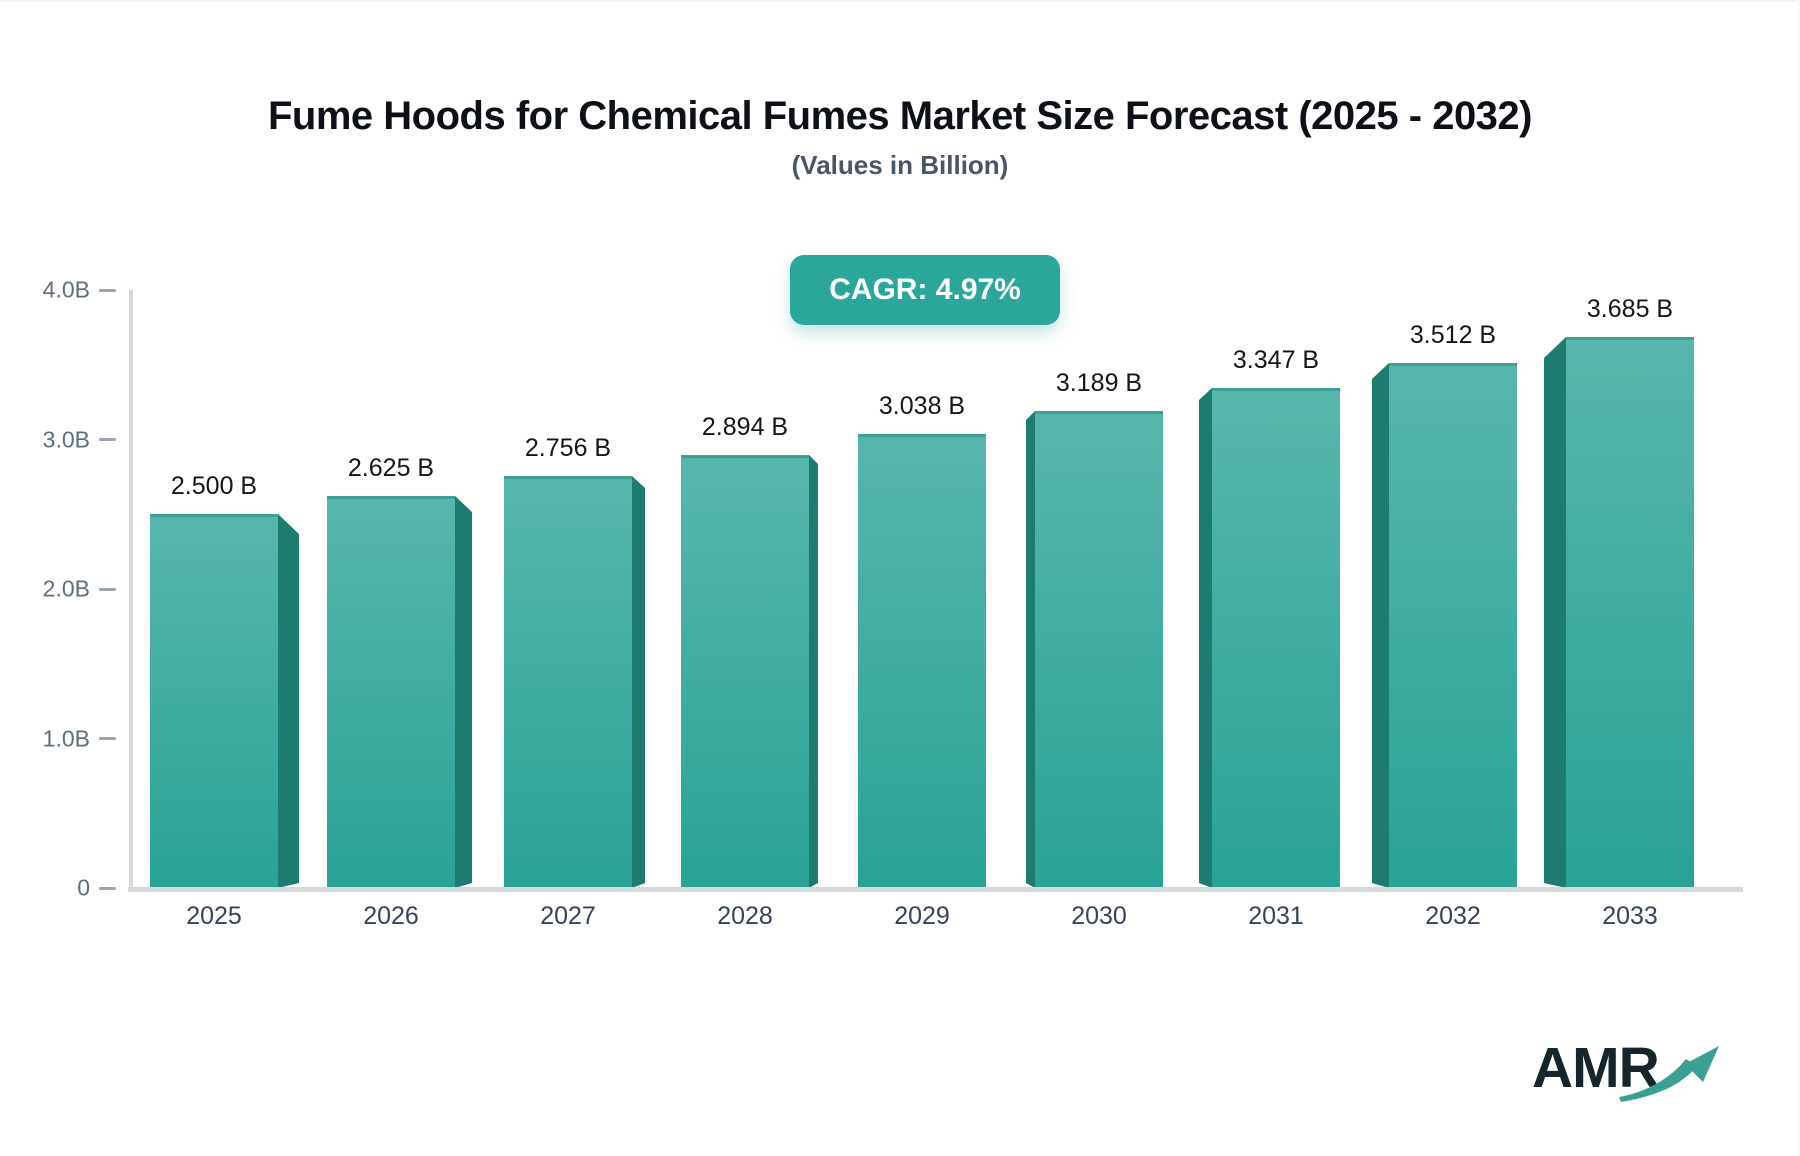 The width and height of the screenshot is (1800, 1156). Describe the element at coordinates (66, 439) in the screenshot. I see `y-tick-label-3.0B: 3.0B` at that location.